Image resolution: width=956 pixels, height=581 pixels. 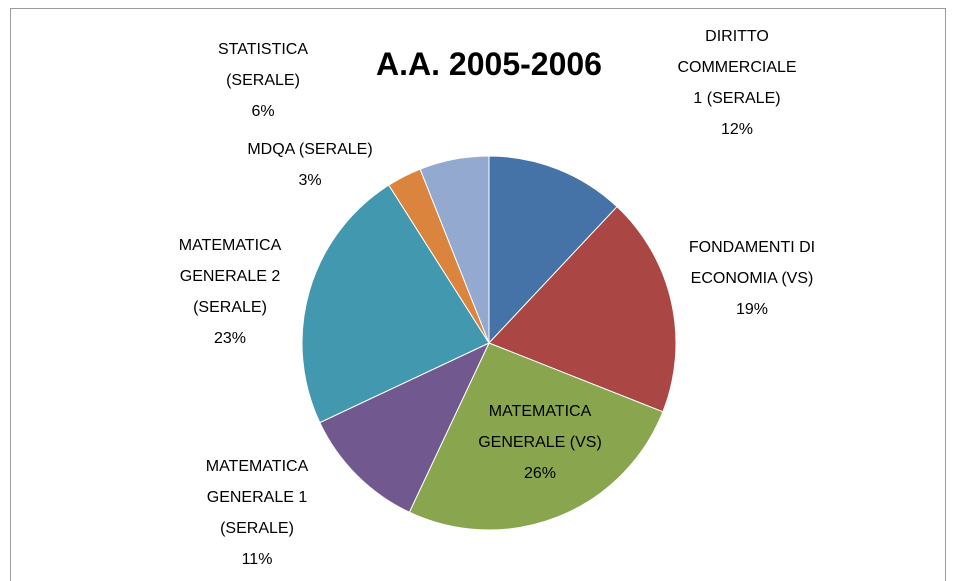 What do you see at coordinates (257, 559) in the screenshot?
I see `label-value: 11%` at bounding box center [257, 559].